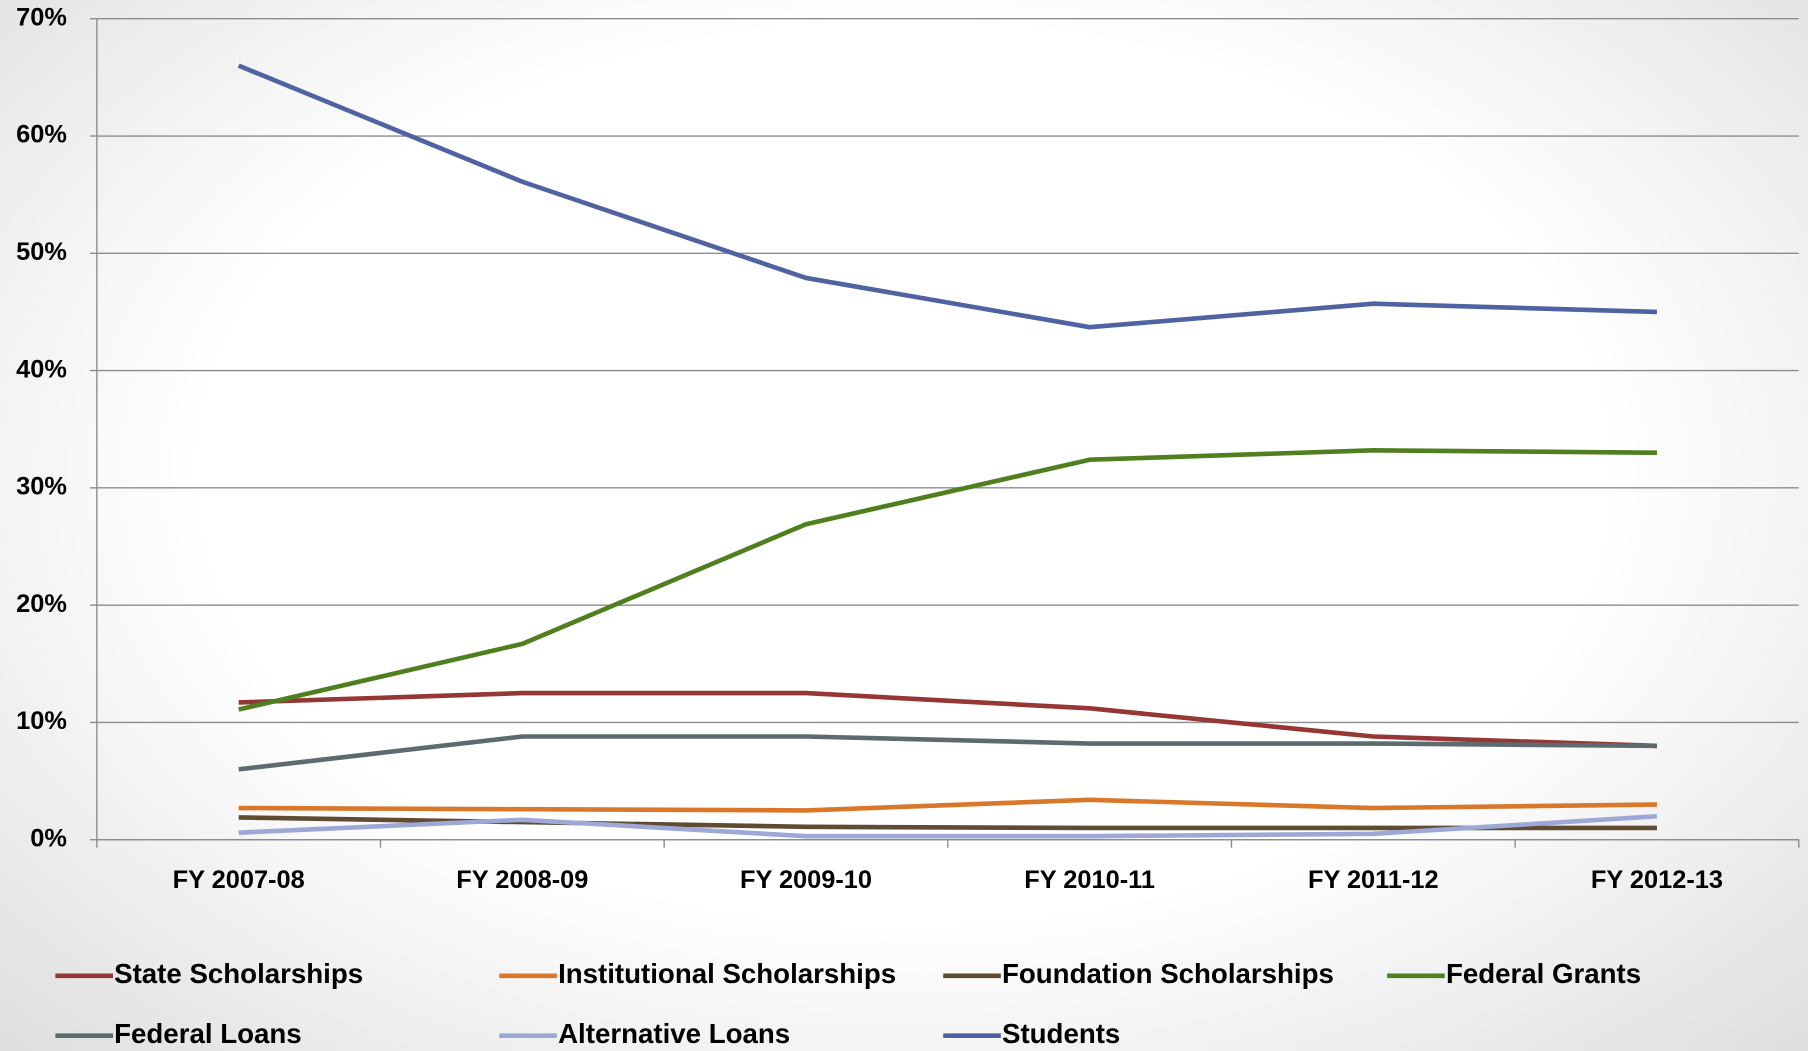  I want to click on legend-label: State Scholarships, so click(238, 973).